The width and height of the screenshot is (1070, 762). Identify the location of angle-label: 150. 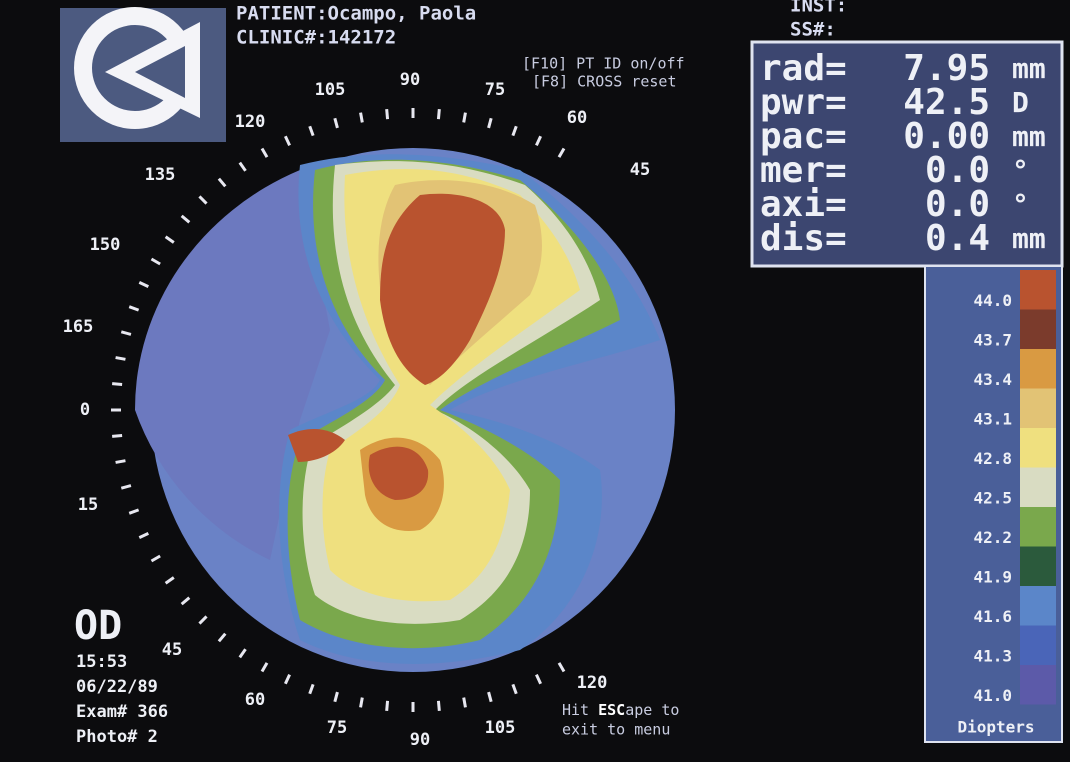
(105, 245).